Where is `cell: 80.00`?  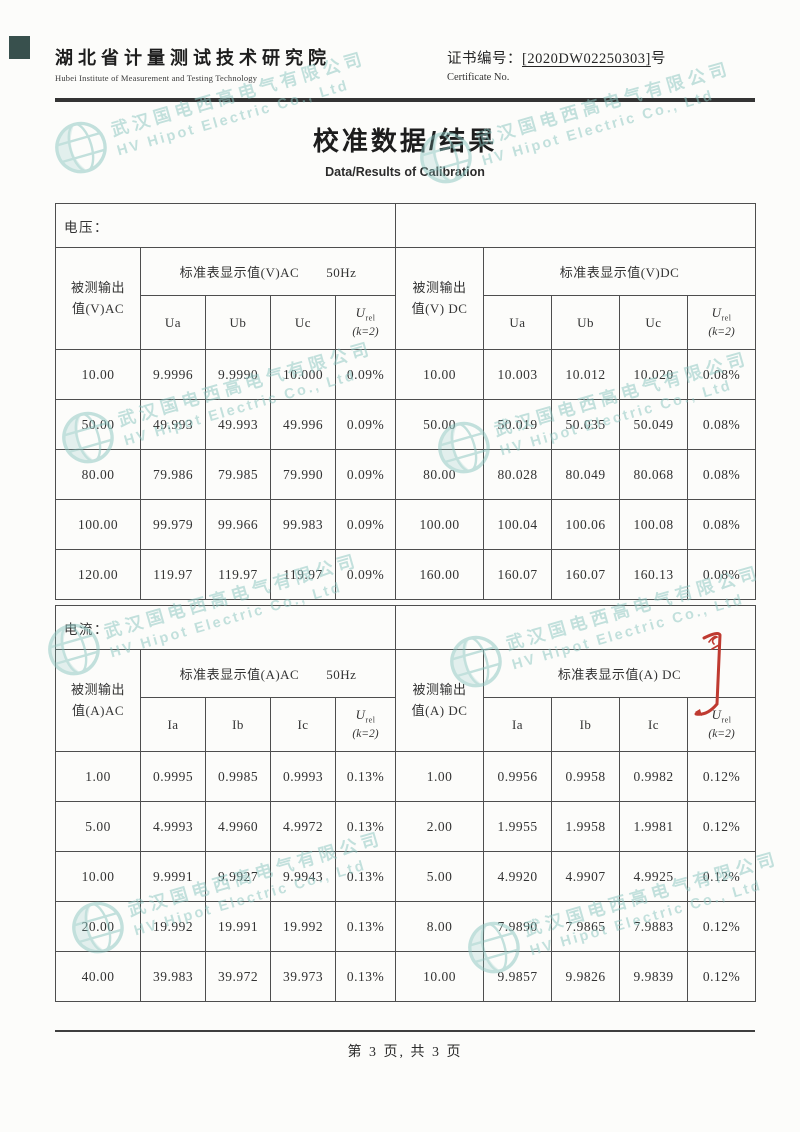
cell: 80.00 is located at coordinates (440, 474).